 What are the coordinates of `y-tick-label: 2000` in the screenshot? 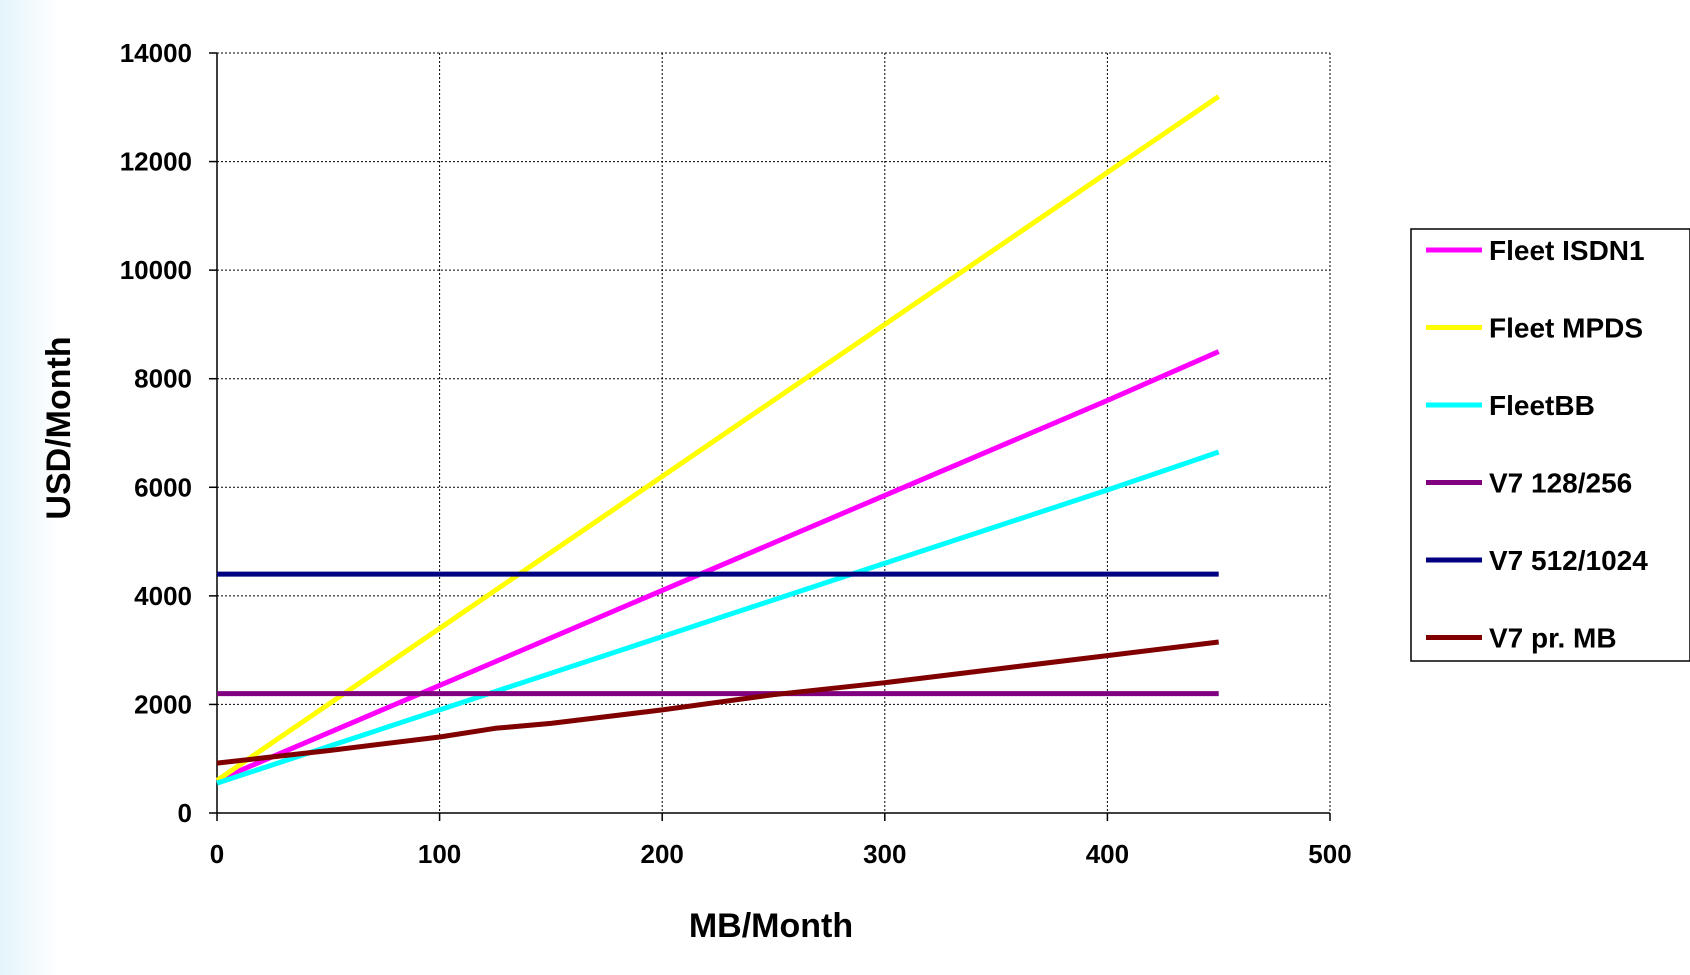 It's located at (163, 704).